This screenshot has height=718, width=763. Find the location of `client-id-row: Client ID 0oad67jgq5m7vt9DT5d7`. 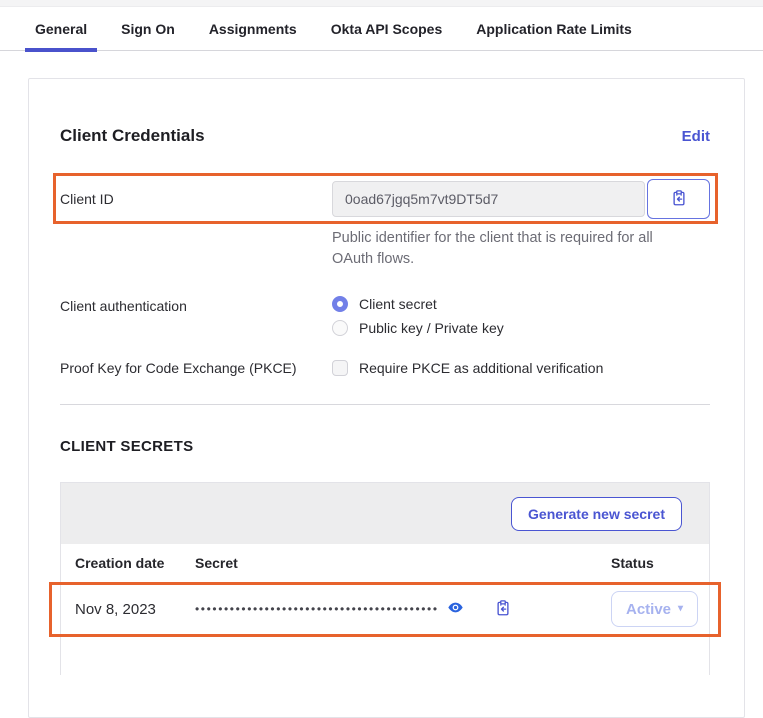

client-id-row: Client ID 0oad67jgq5m7vt9DT5d7 is located at coordinates (385, 198).